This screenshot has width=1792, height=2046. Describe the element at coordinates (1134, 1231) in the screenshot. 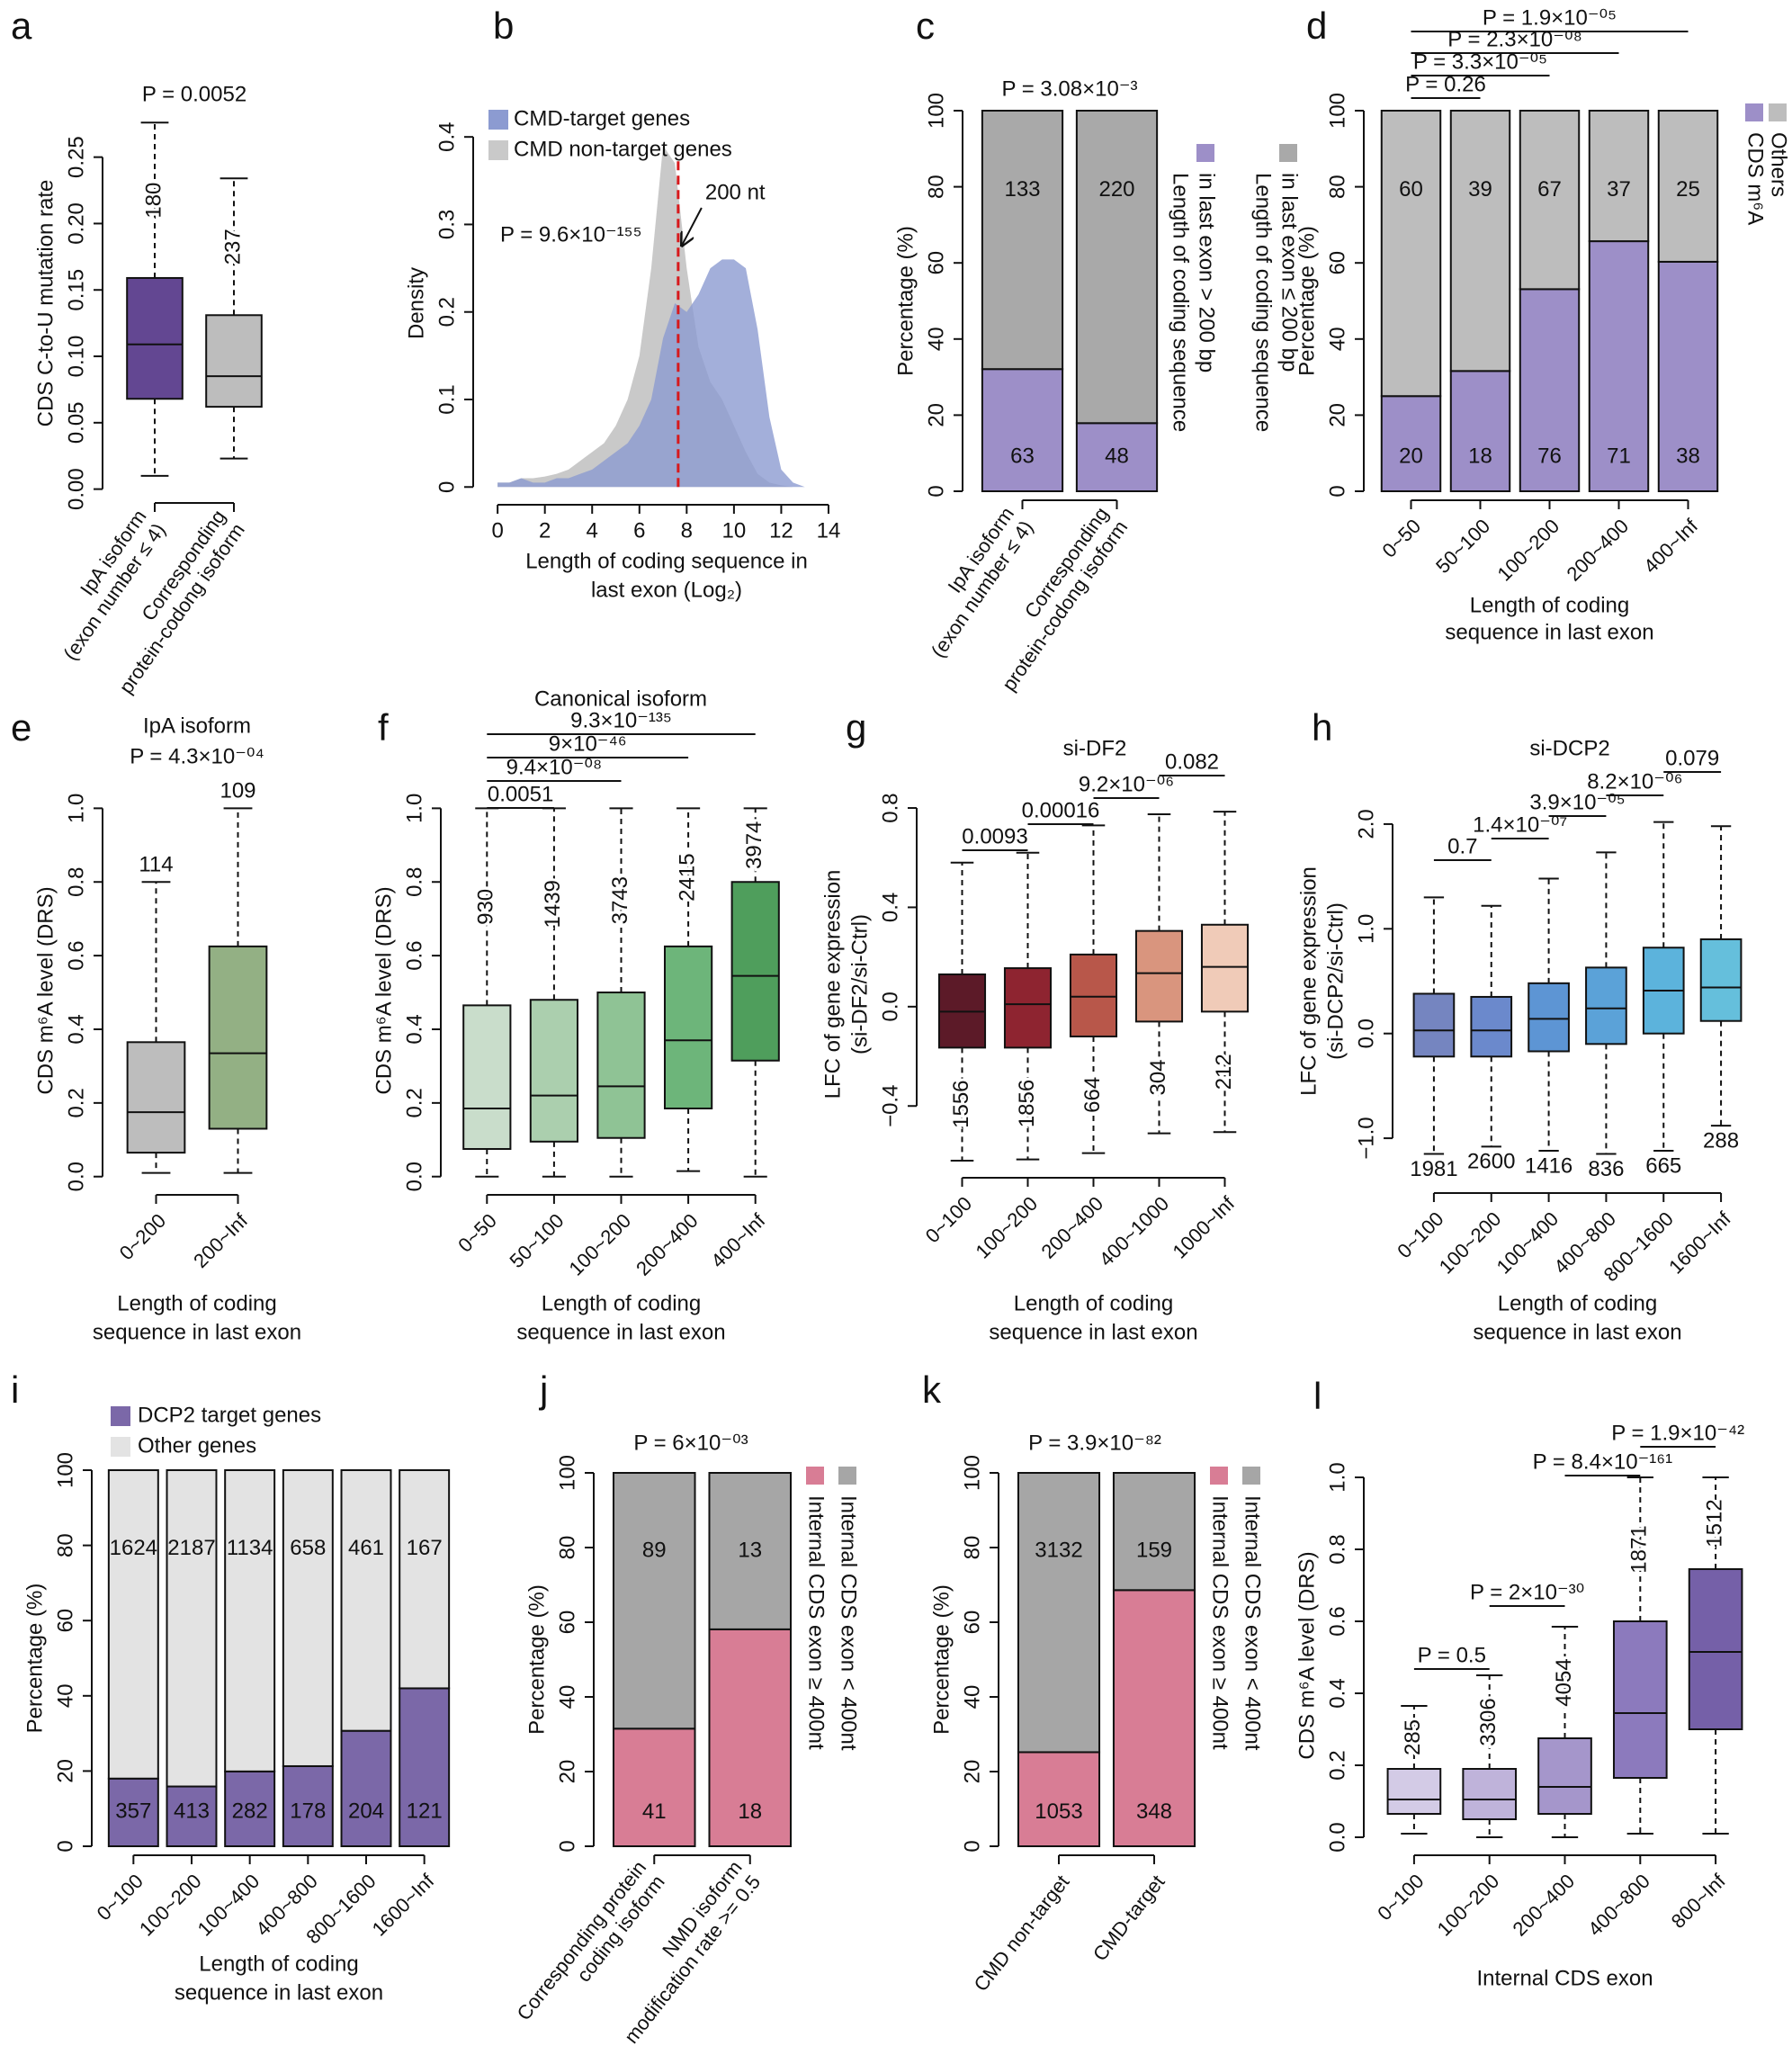

I see `x-tick-label-group: 400~1000` at that location.